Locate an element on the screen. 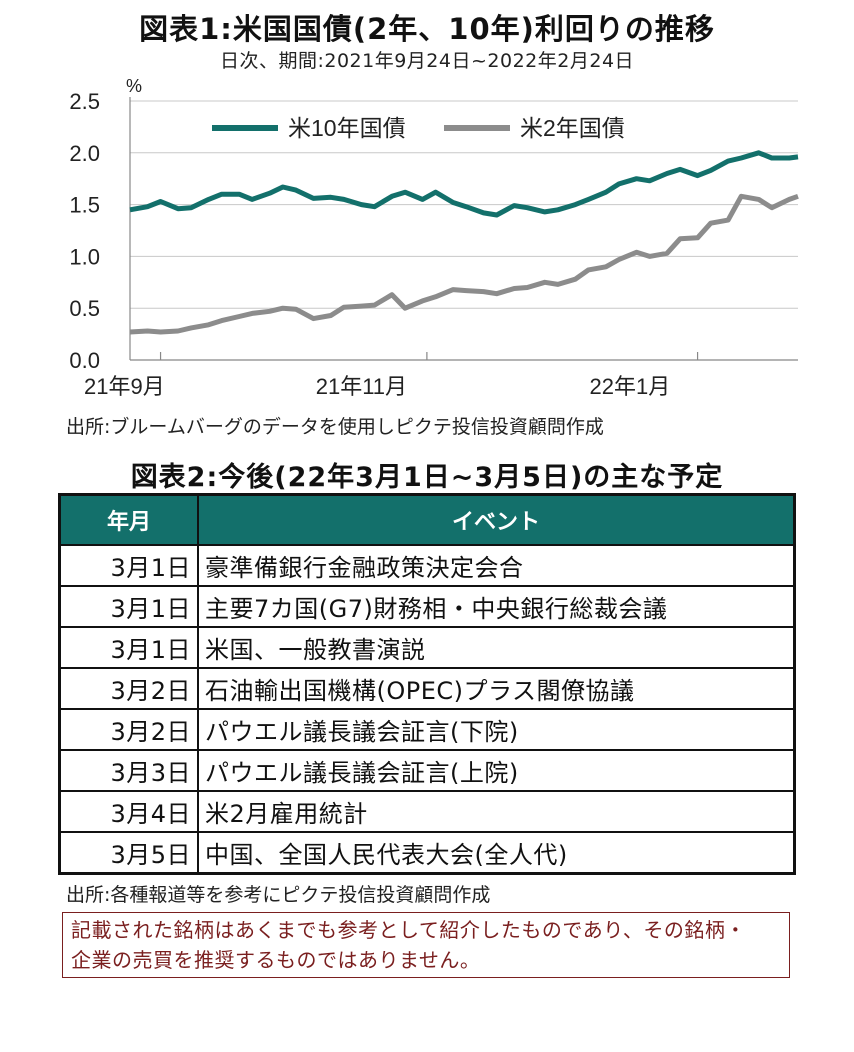  y-tick-label: 1.5 is located at coordinates (84, 205).